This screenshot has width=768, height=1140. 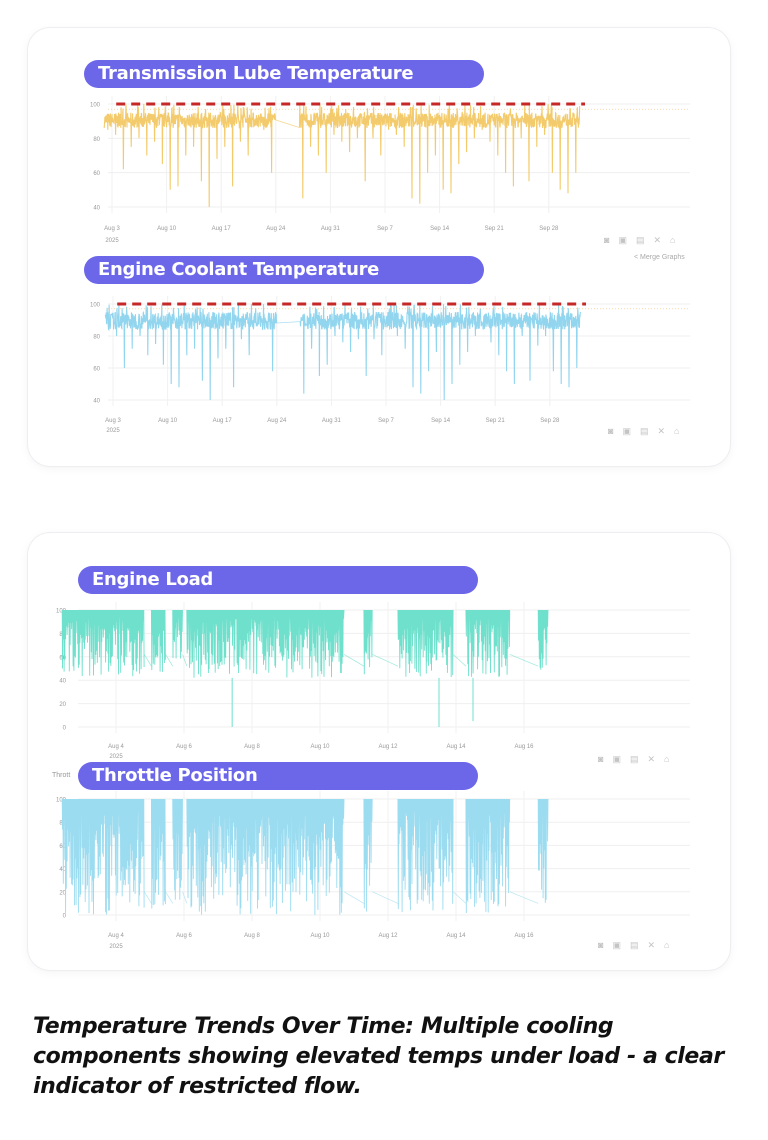 What do you see at coordinates (96, 370) in the screenshot?
I see `y-tick-label: 60` at bounding box center [96, 370].